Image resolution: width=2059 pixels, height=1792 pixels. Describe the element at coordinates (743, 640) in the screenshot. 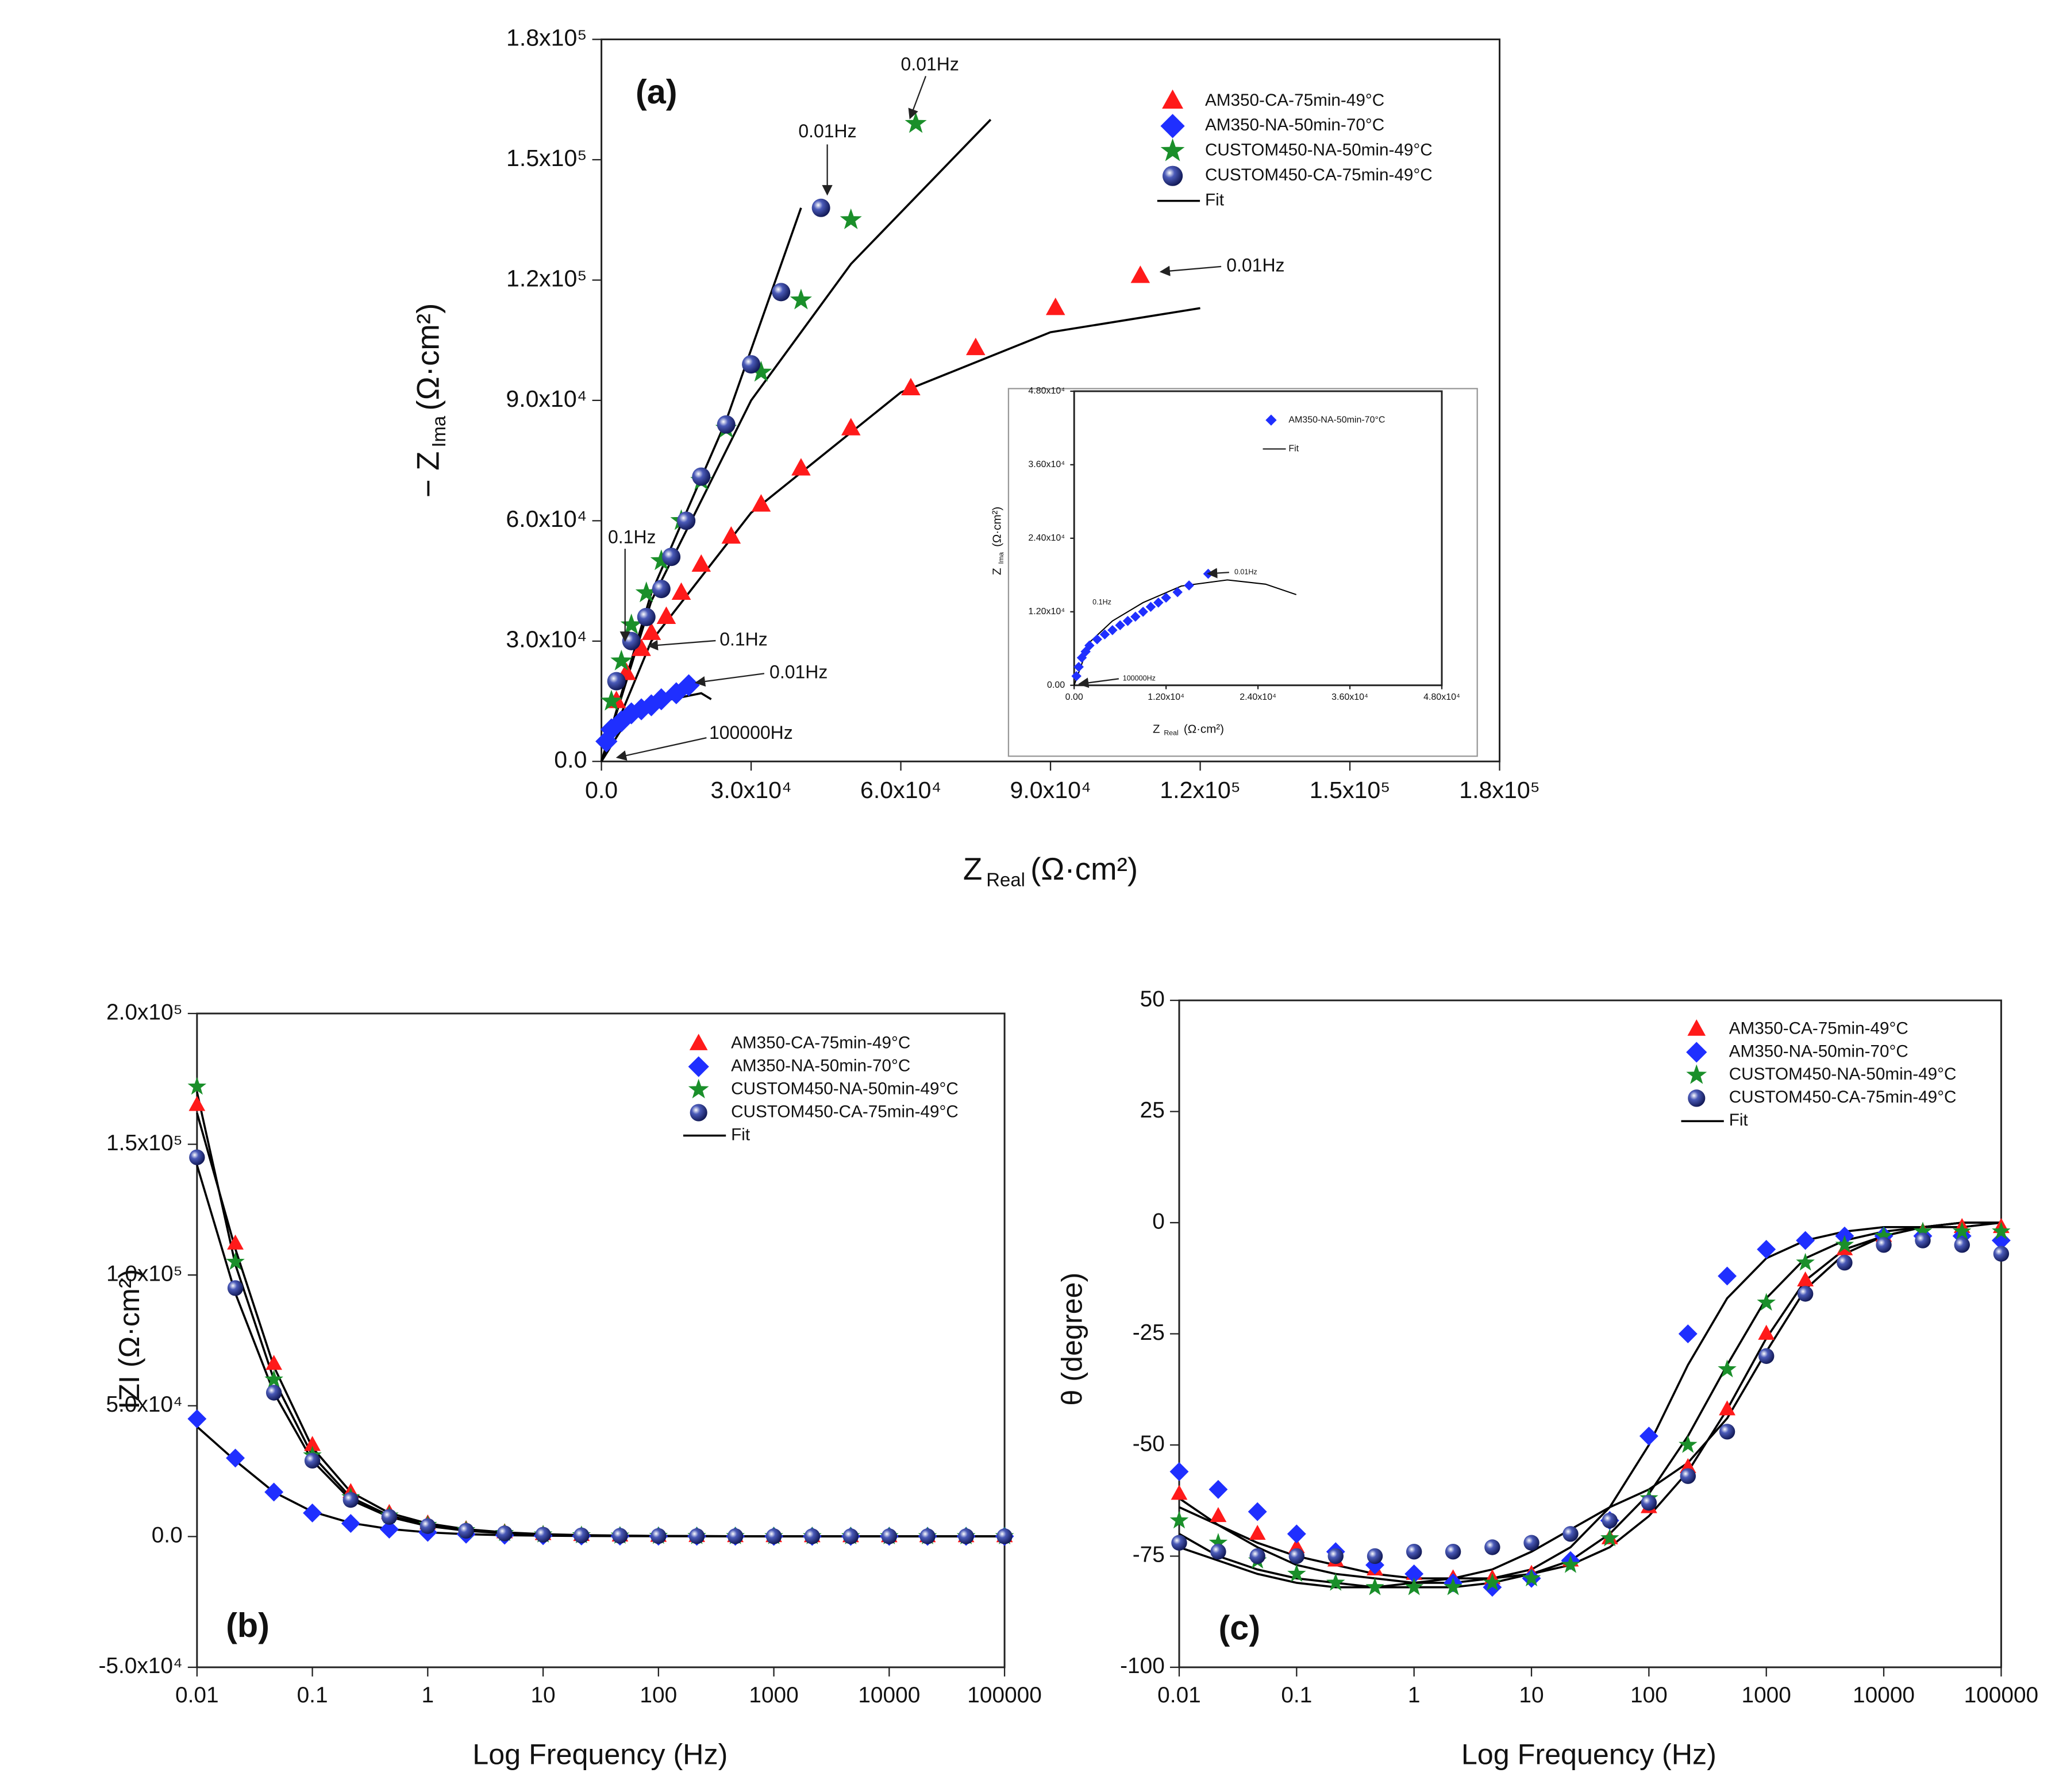

I see `annotation: 0.1Hz` at that location.